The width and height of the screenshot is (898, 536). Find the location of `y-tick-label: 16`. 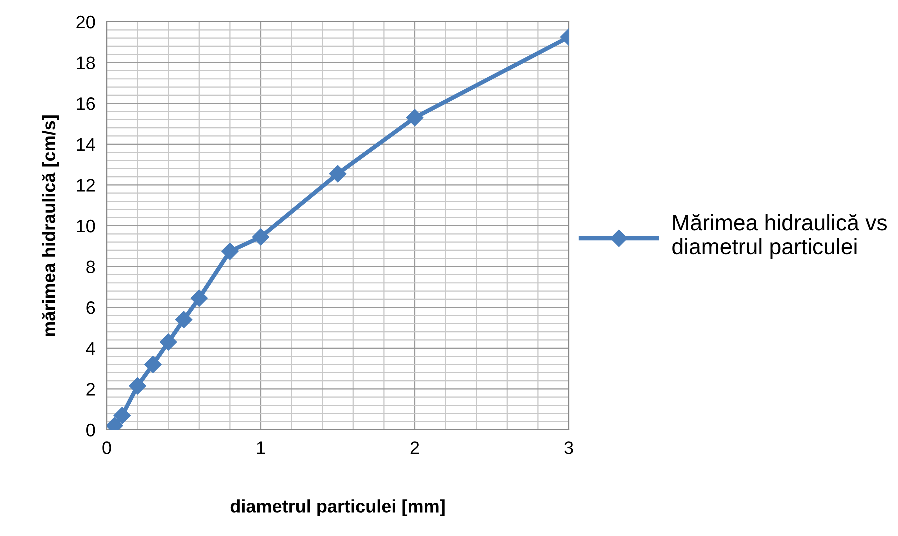

y-tick-label: 16 is located at coordinates (86, 104).